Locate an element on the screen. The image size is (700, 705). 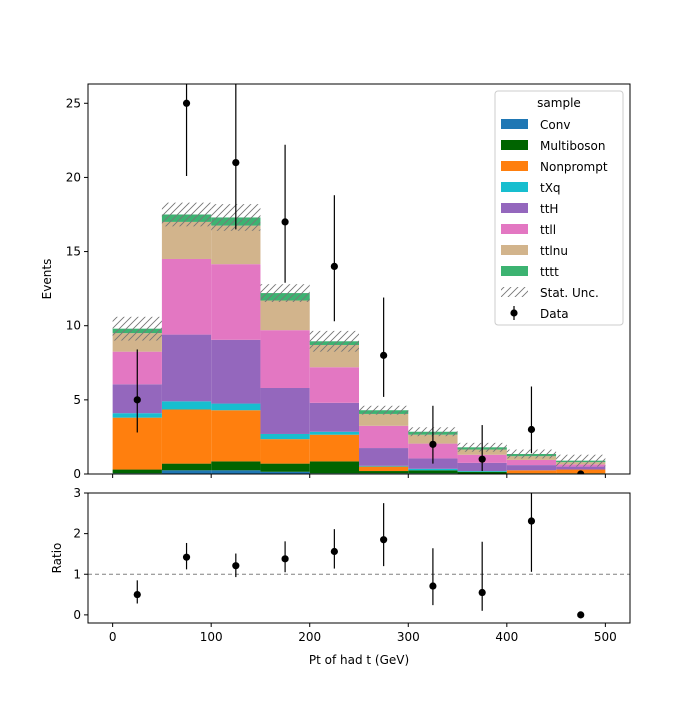
legend-swatch-multiboson is located at coordinates (514, 145).